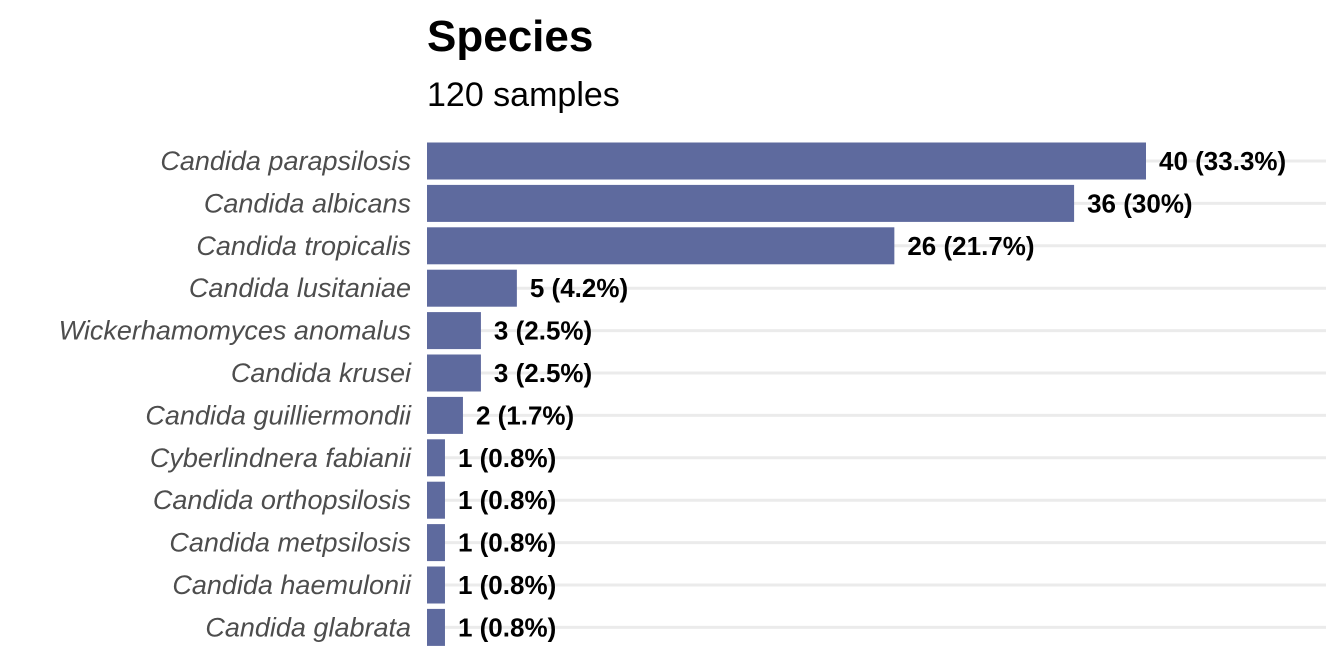 The width and height of the screenshot is (1344, 672). What do you see at coordinates (970, 246) in the screenshot?
I see `data-label: 26 (21.7%)` at bounding box center [970, 246].